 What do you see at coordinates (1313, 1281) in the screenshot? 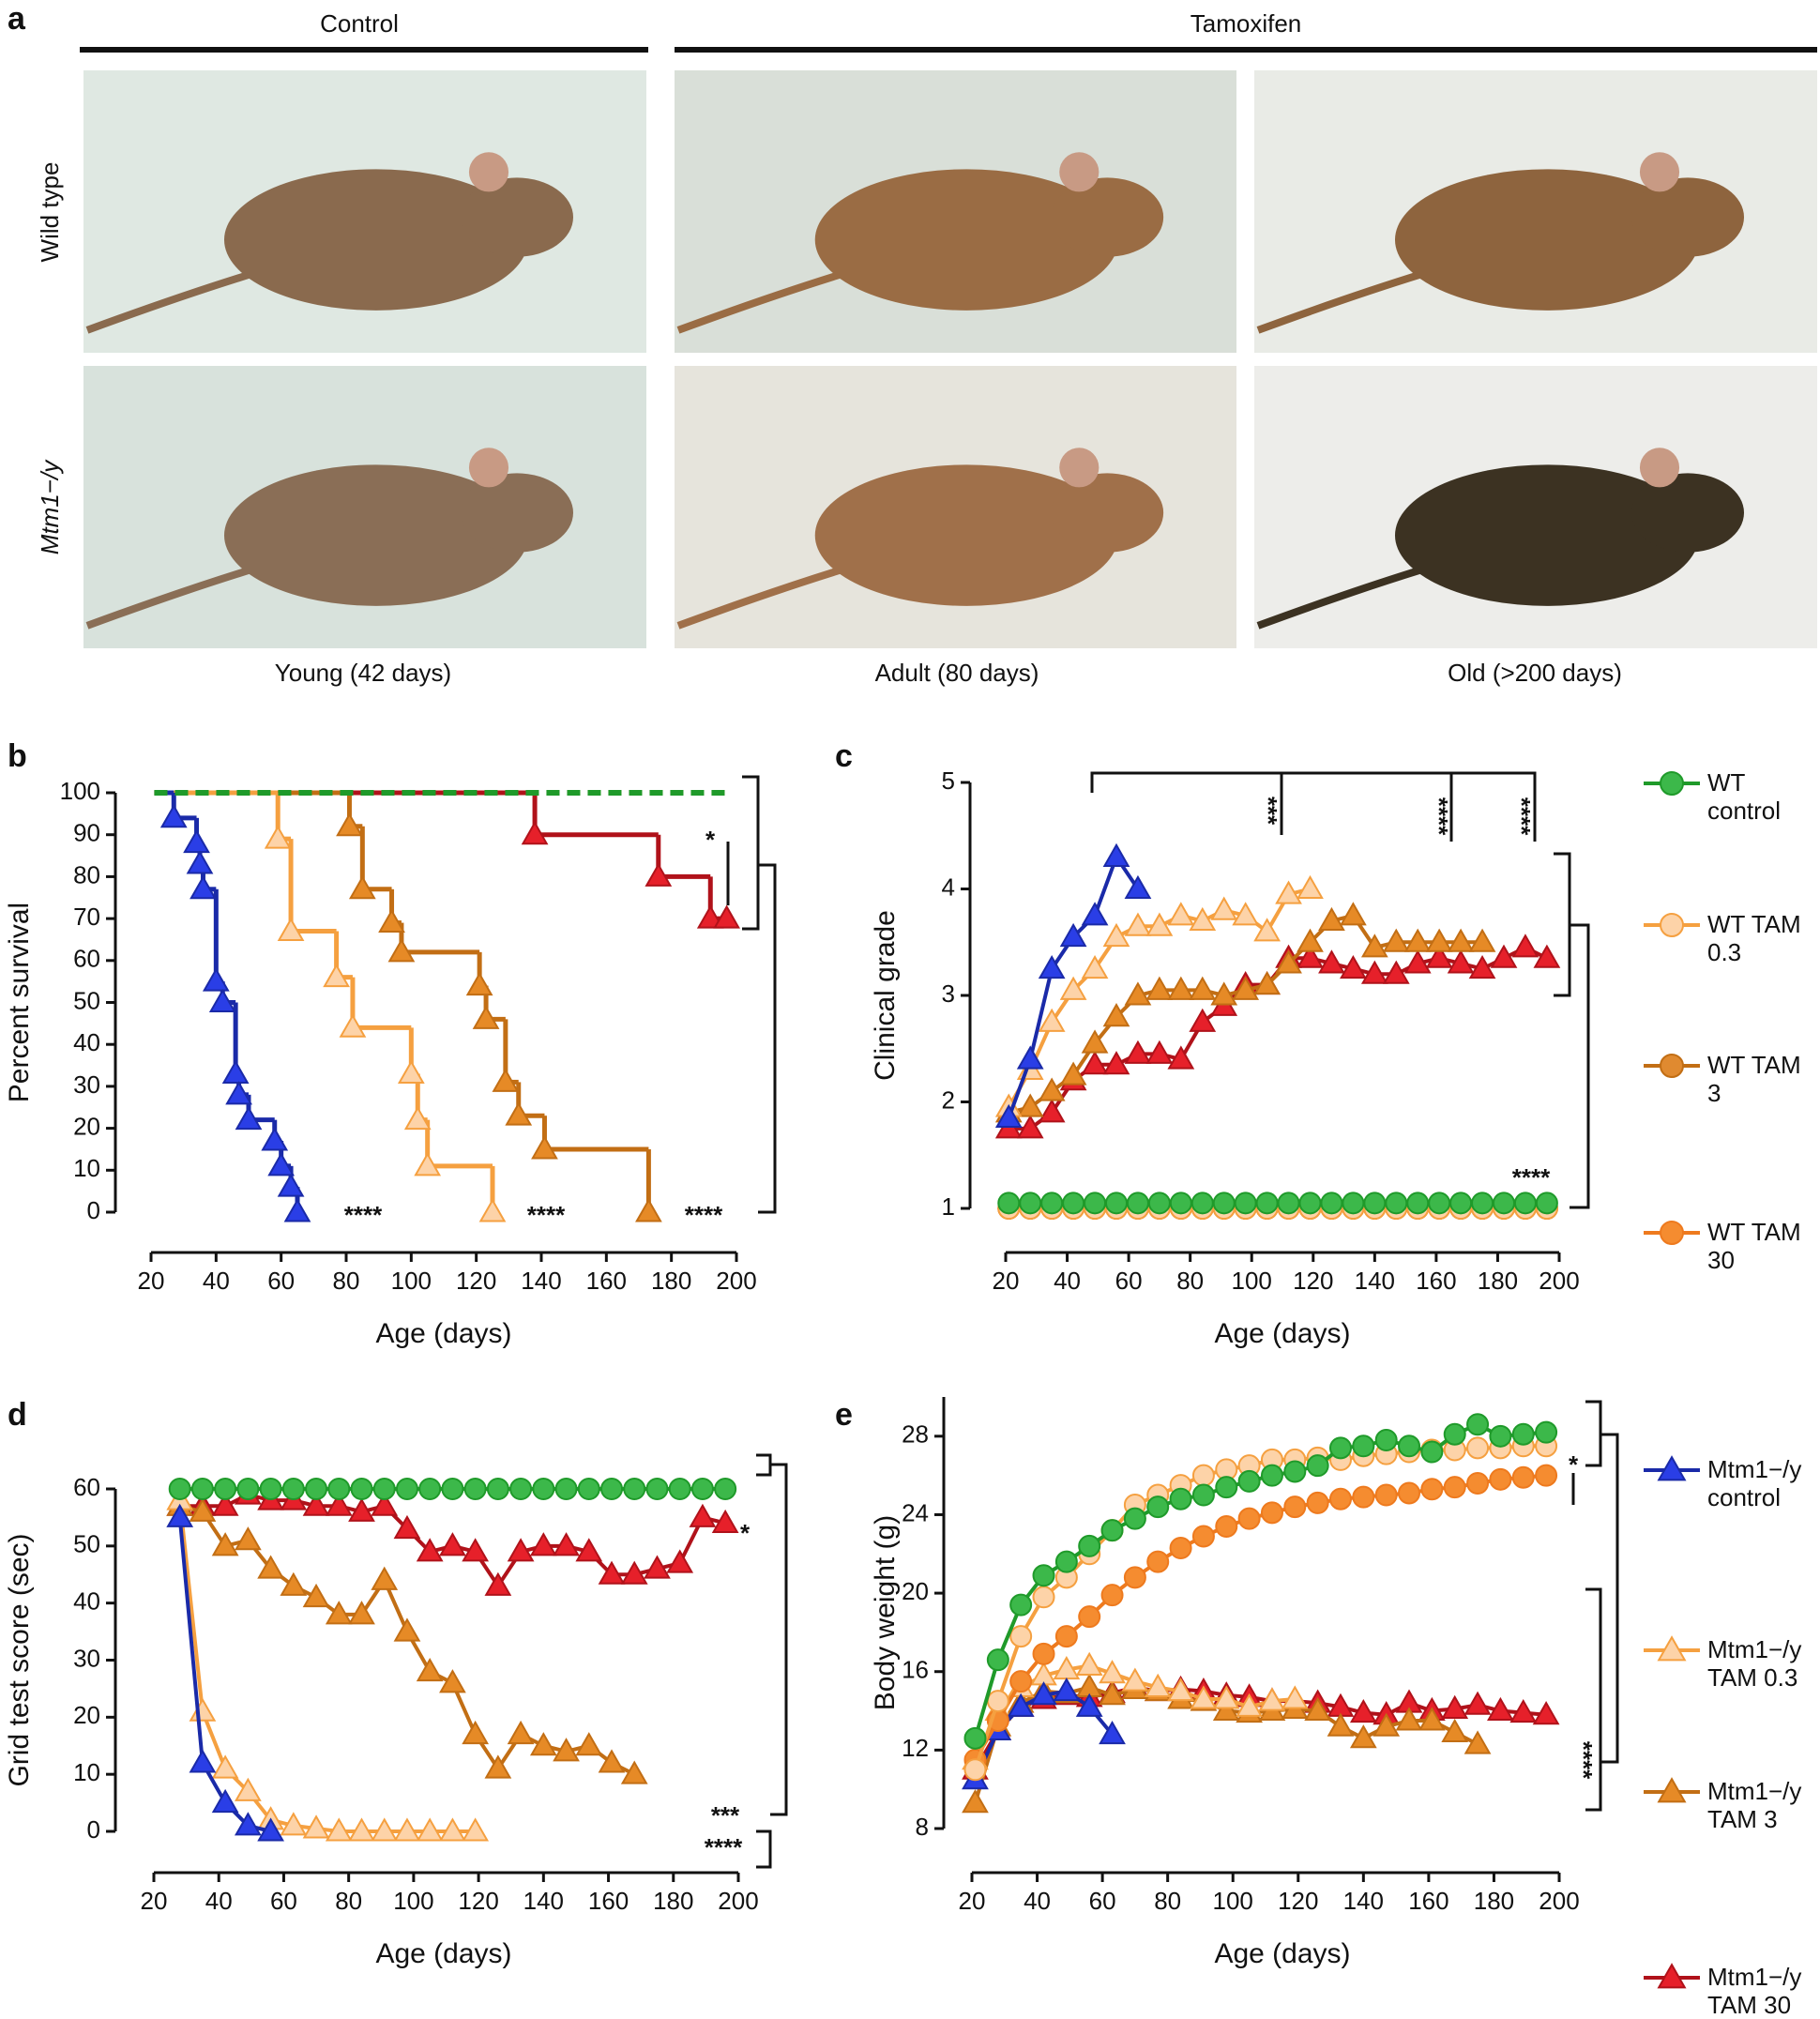
I see `x-tick-label: 120` at bounding box center [1313, 1281].